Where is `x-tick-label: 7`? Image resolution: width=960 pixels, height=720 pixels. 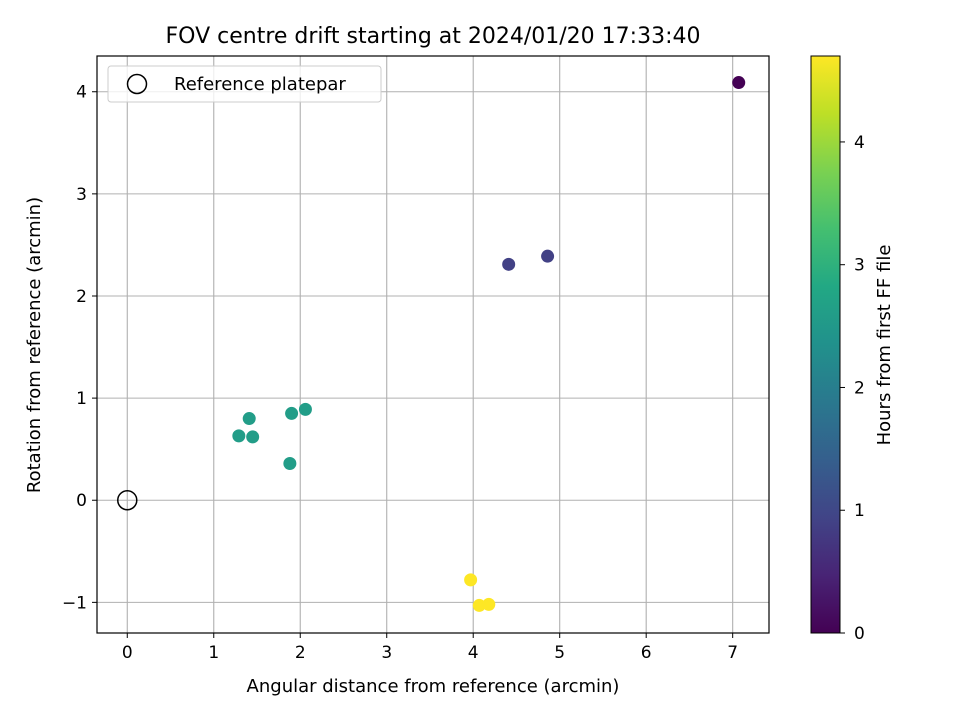
x-tick-label: 7 is located at coordinates (732, 653).